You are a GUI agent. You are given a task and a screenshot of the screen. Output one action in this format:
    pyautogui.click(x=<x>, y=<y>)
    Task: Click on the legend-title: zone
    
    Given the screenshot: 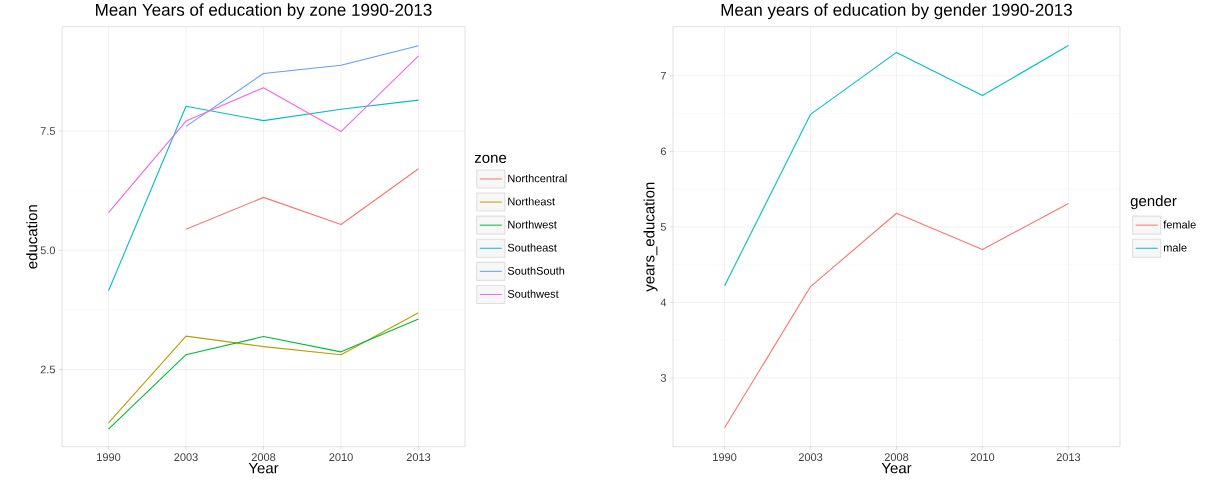 What is the action you would take?
    pyautogui.click(x=490, y=159)
    